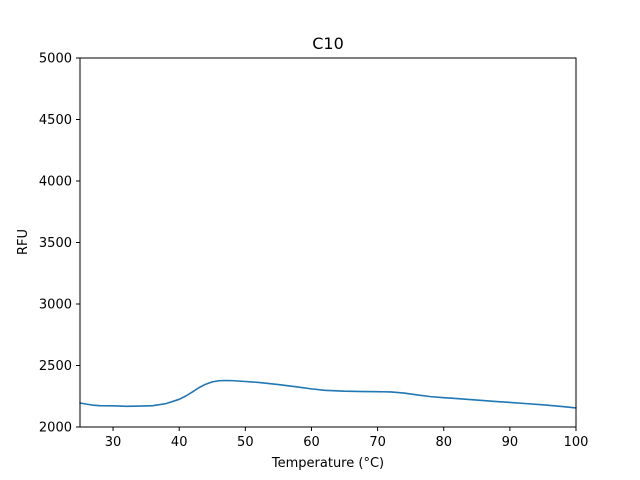  I want to click on y-tick-label: 2500, so click(55, 366).